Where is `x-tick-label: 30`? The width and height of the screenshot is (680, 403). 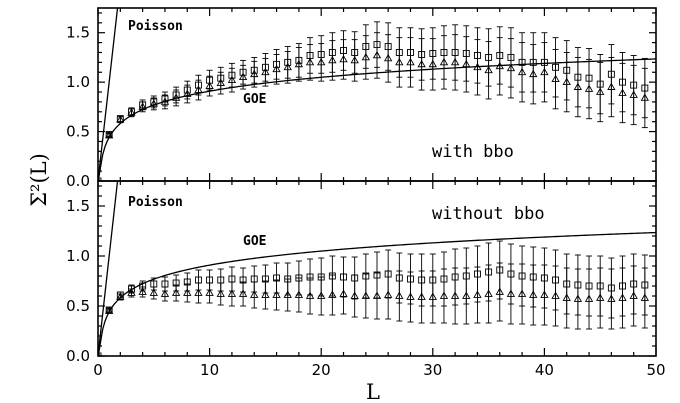 x-tick-label: 30 is located at coordinates (432, 370).